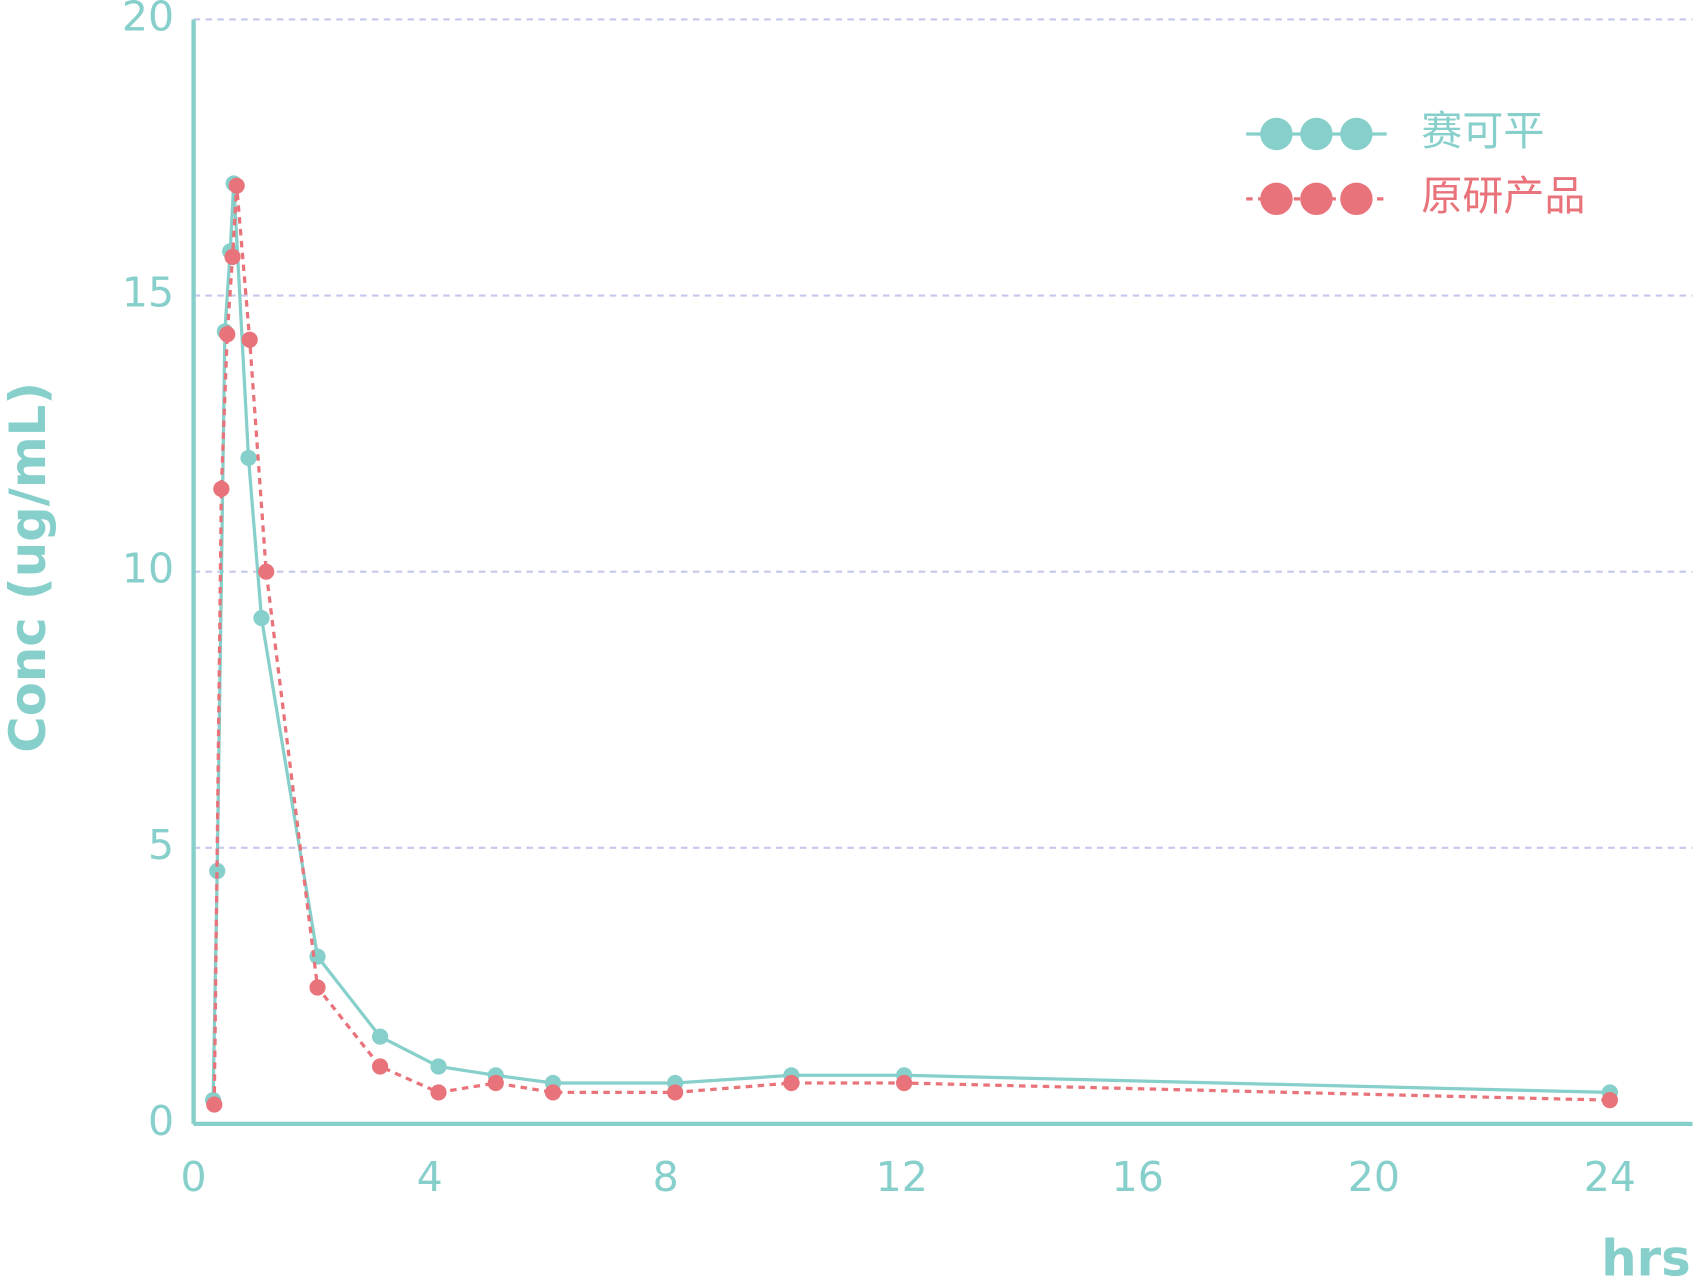 This screenshot has height=1286, width=1697. I want to click on legend-label: 原研产品, so click(1503, 196).